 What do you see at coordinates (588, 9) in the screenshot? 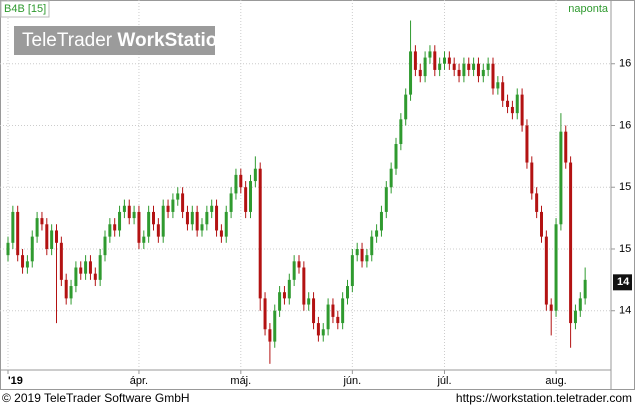
I see `interval: naponta` at bounding box center [588, 9].